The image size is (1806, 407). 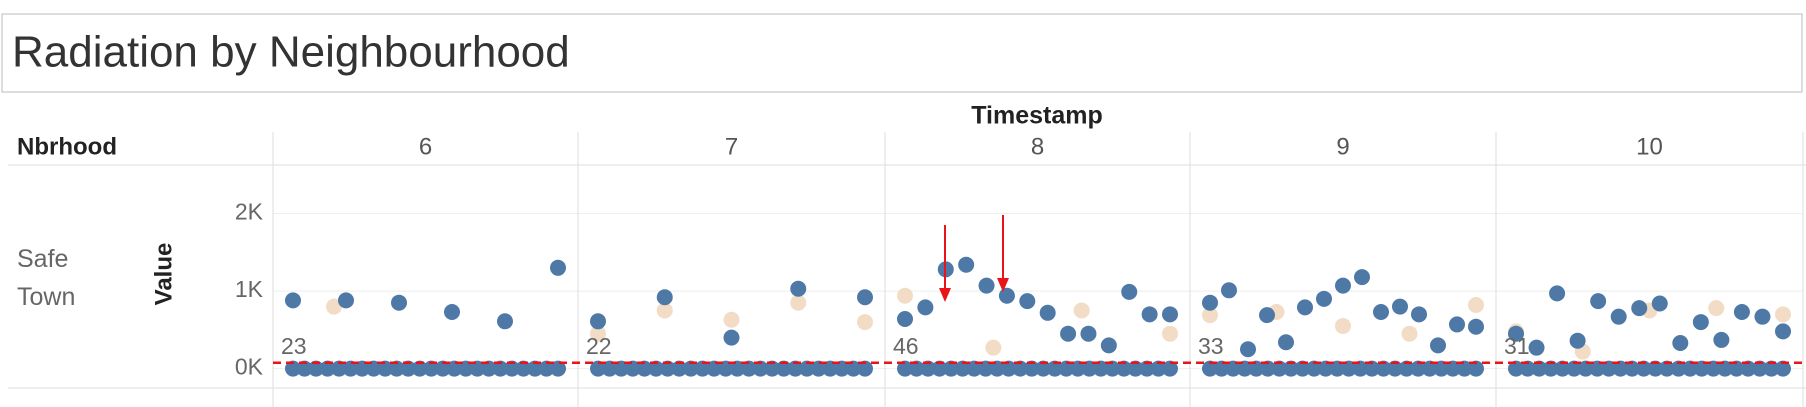 What do you see at coordinates (599, 346) in the screenshot?
I see `count-label: 22` at bounding box center [599, 346].